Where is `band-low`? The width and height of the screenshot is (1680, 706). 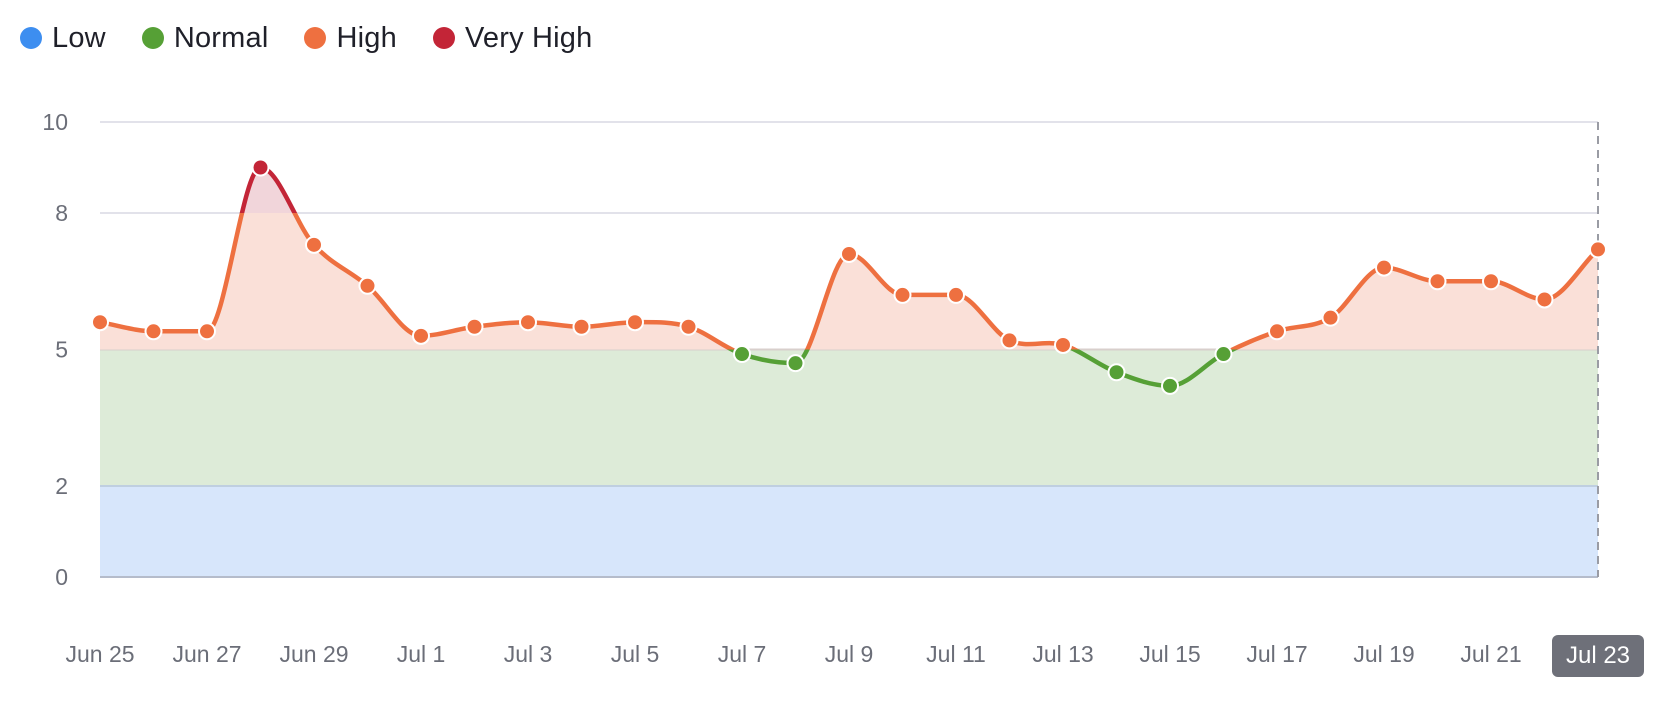
band-low is located at coordinates (849, 531).